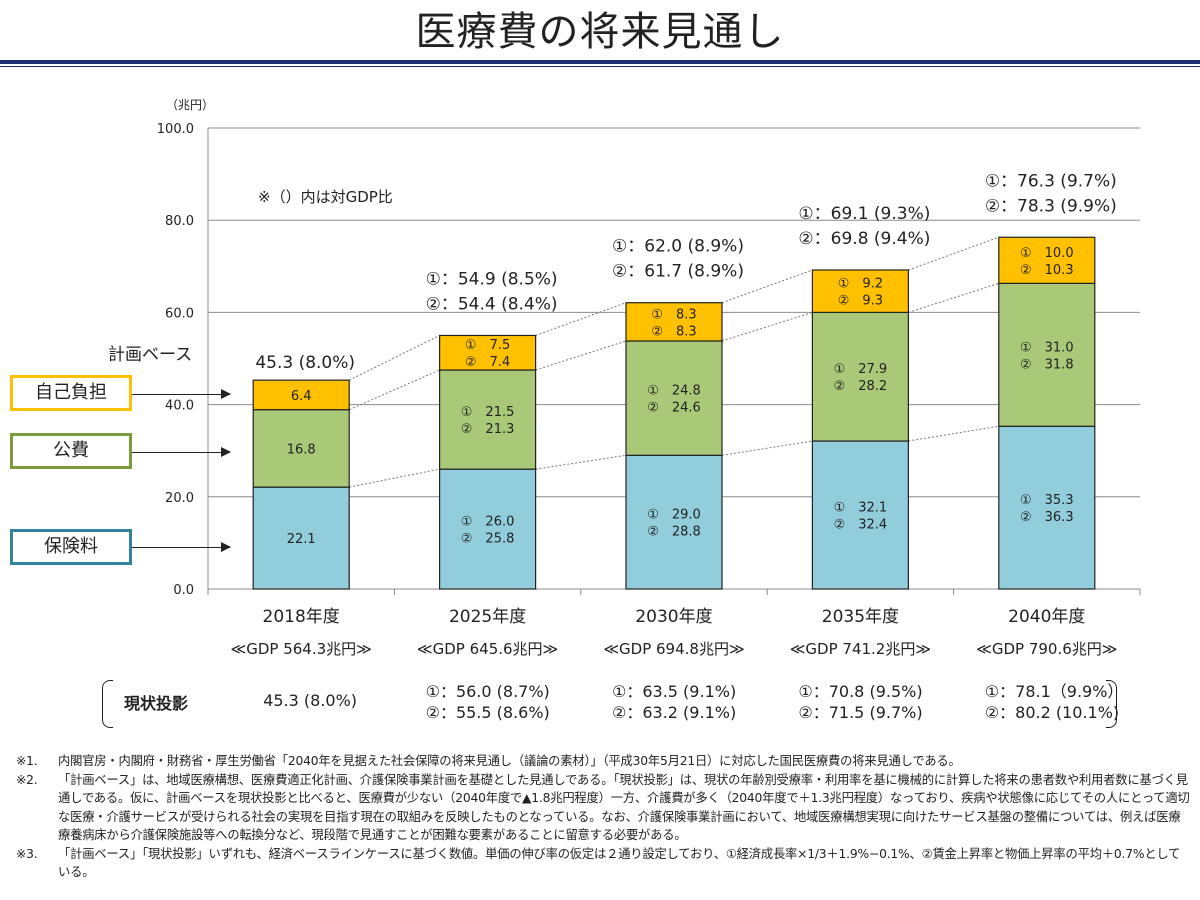 This screenshot has height=900, width=1200. I want to click on data-label: ② 31.8, so click(1047, 364).